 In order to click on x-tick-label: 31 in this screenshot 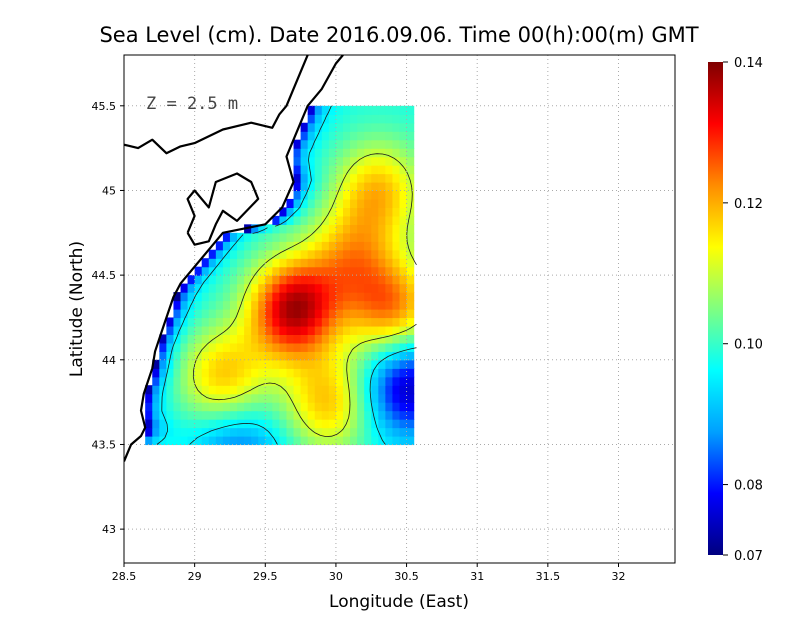, I will do `click(477, 576)`.